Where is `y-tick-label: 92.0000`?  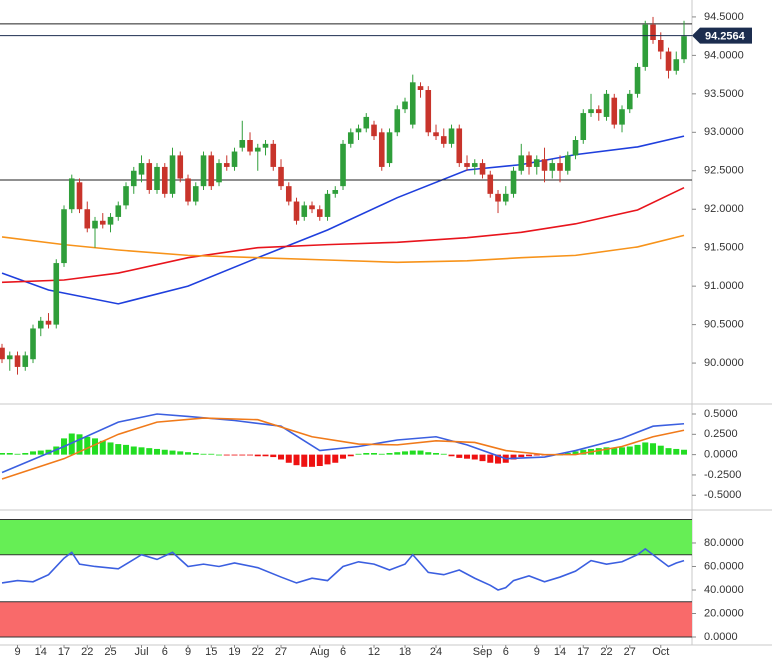 y-tick-label: 92.0000 is located at coordinates (724, 209).